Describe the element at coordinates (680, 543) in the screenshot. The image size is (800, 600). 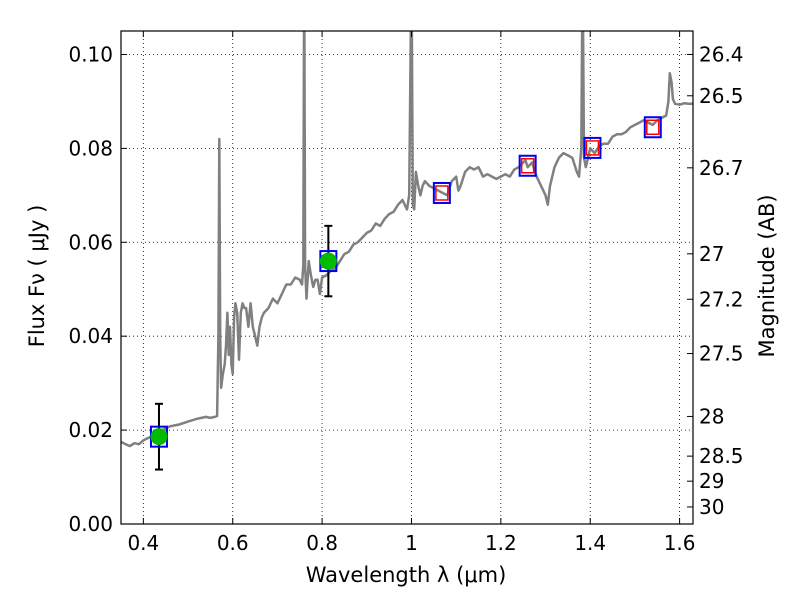
I see `x-tick-label: 1.6` at that location.